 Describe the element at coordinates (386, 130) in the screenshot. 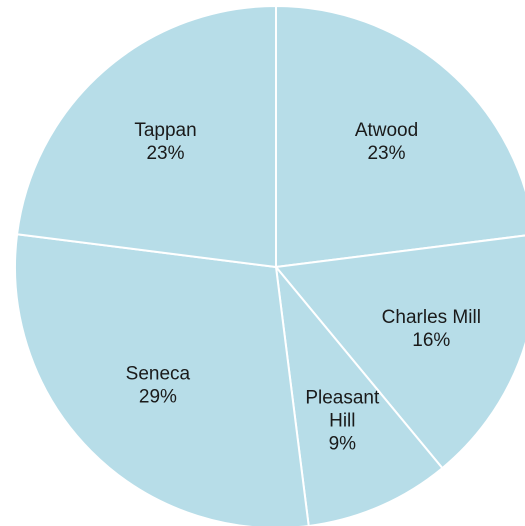

I see `slice-name-atwood: Atwood` at that location.